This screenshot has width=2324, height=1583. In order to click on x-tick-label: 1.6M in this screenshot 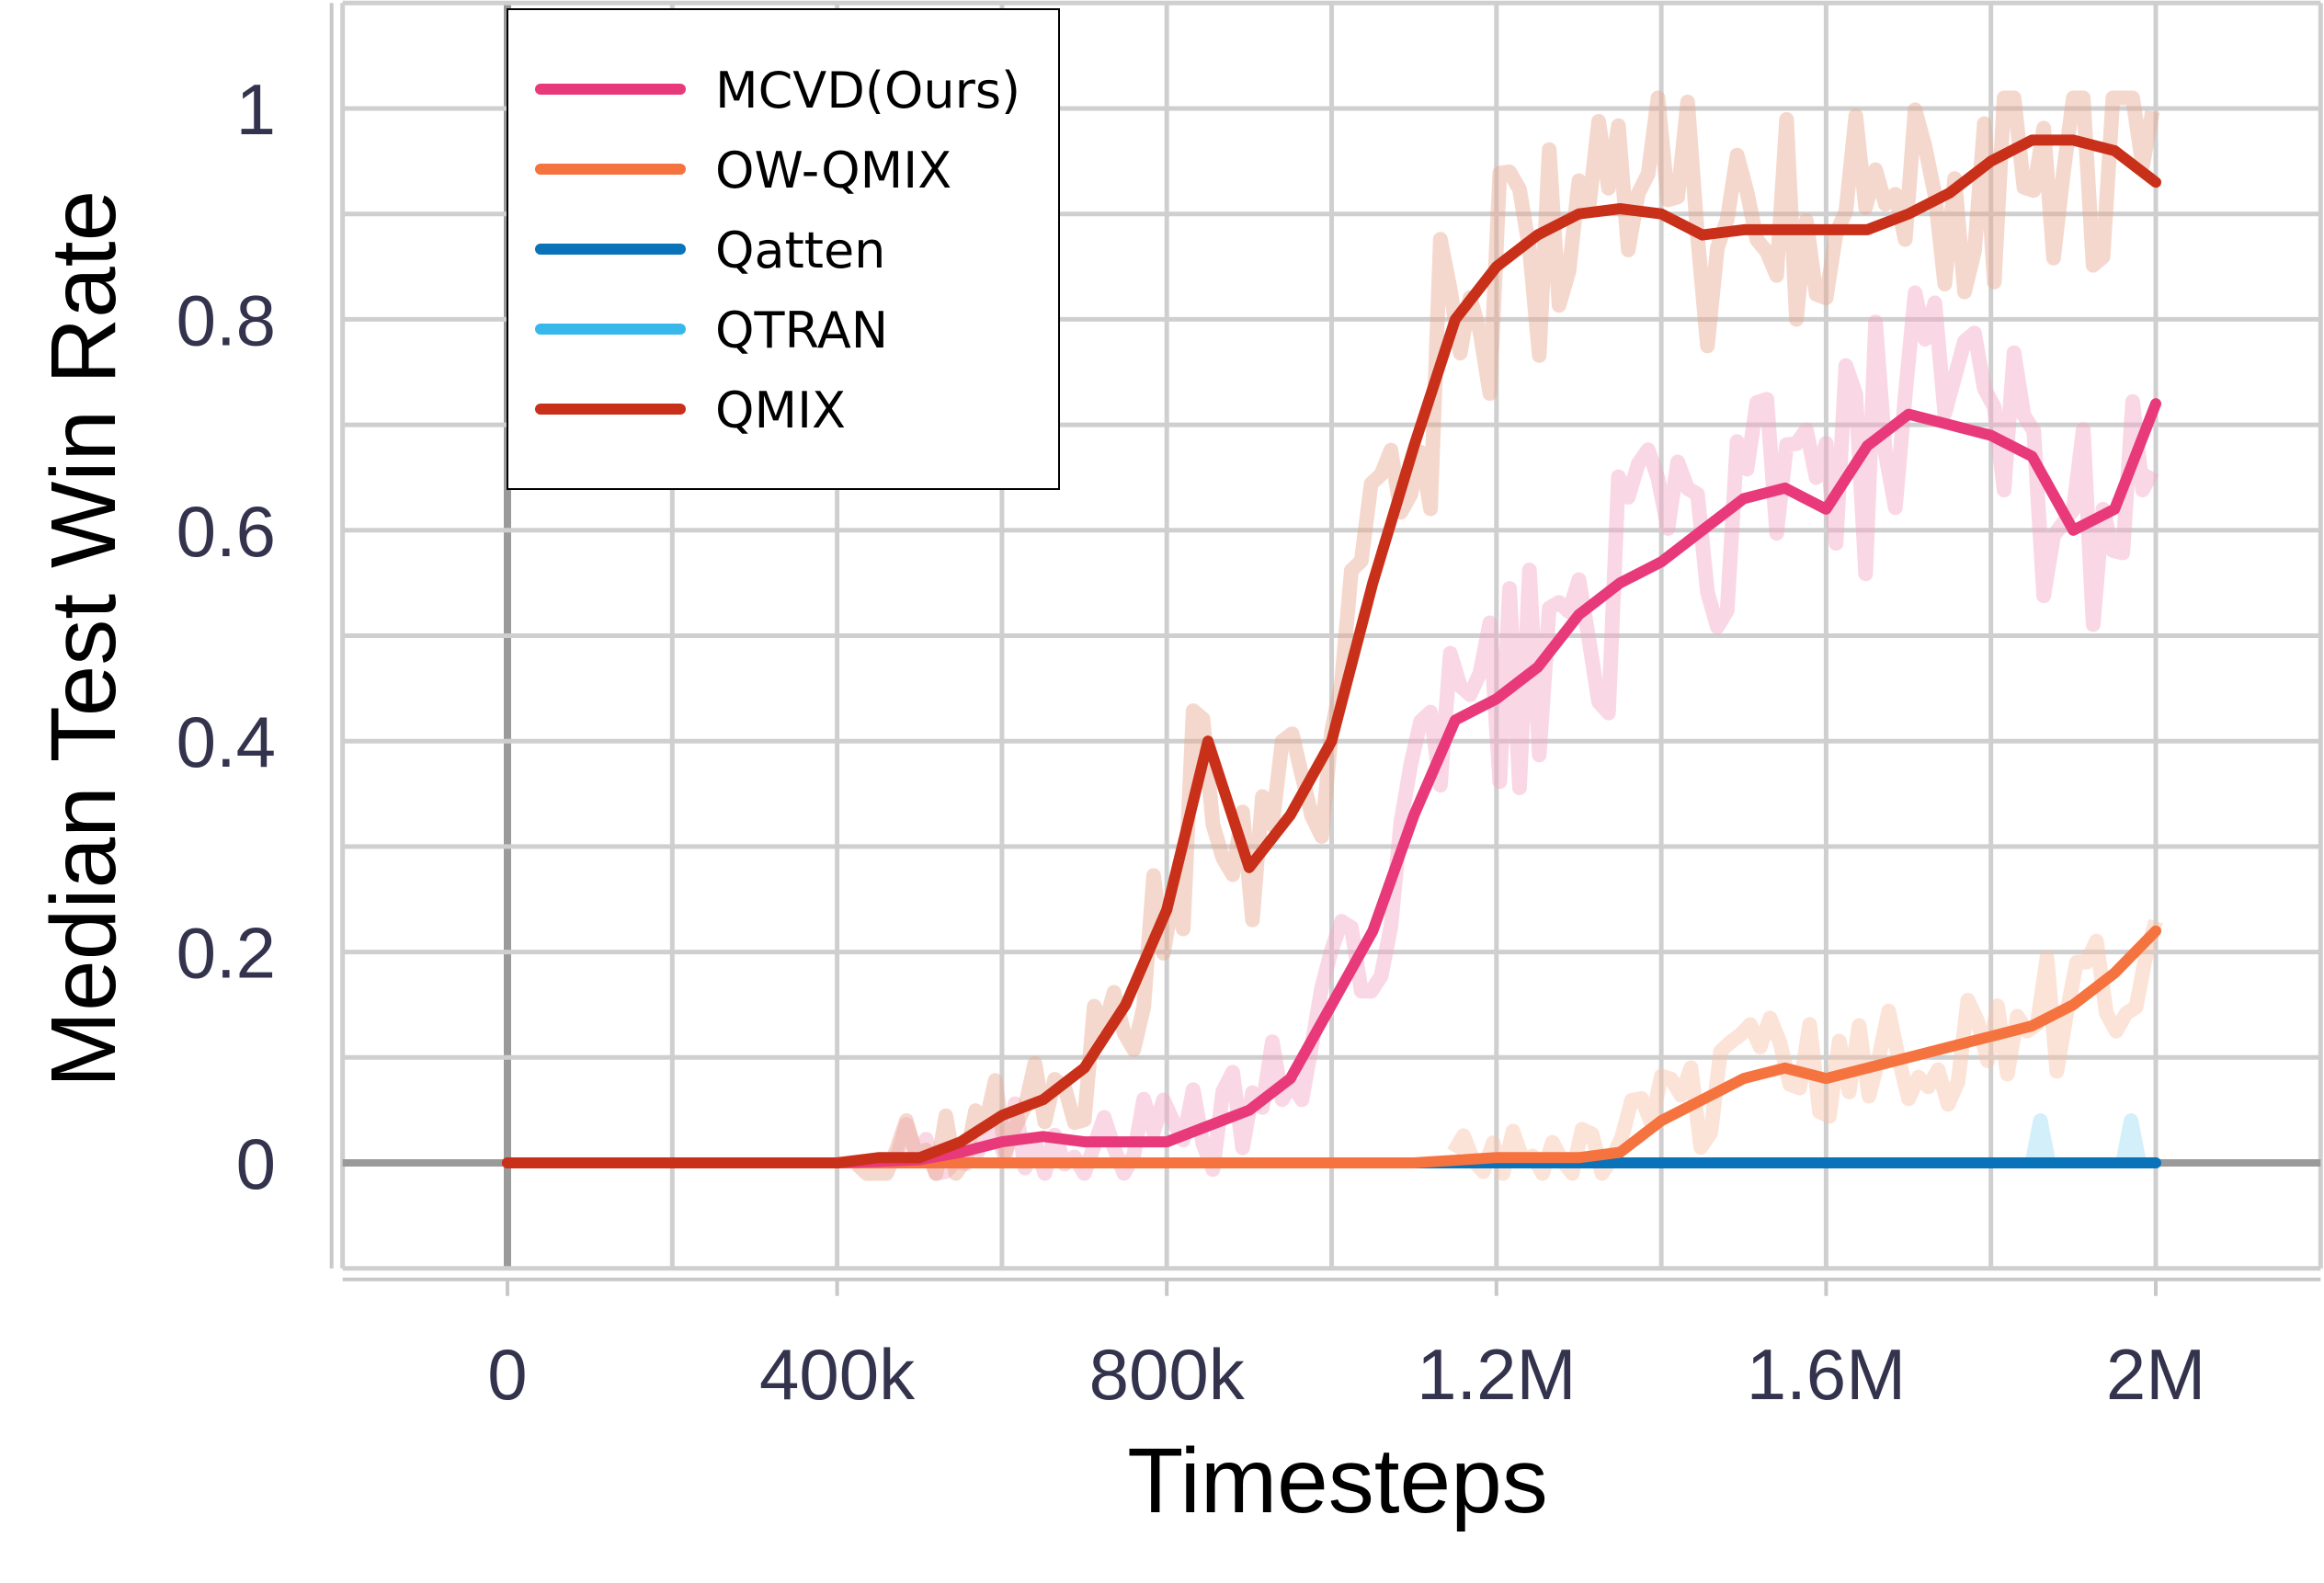, I will do `click(1827, 1375)`.